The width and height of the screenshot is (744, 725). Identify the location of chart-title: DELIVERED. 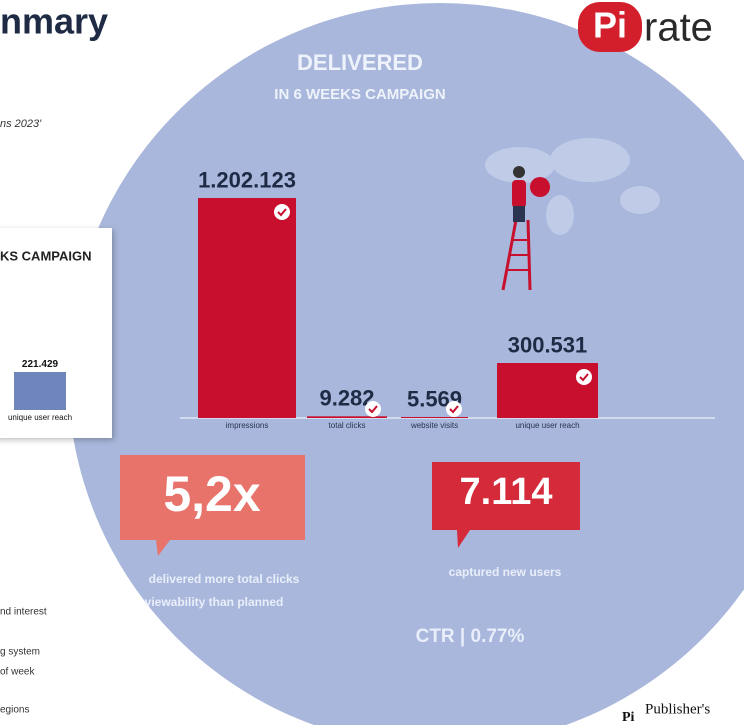
(360, 62).